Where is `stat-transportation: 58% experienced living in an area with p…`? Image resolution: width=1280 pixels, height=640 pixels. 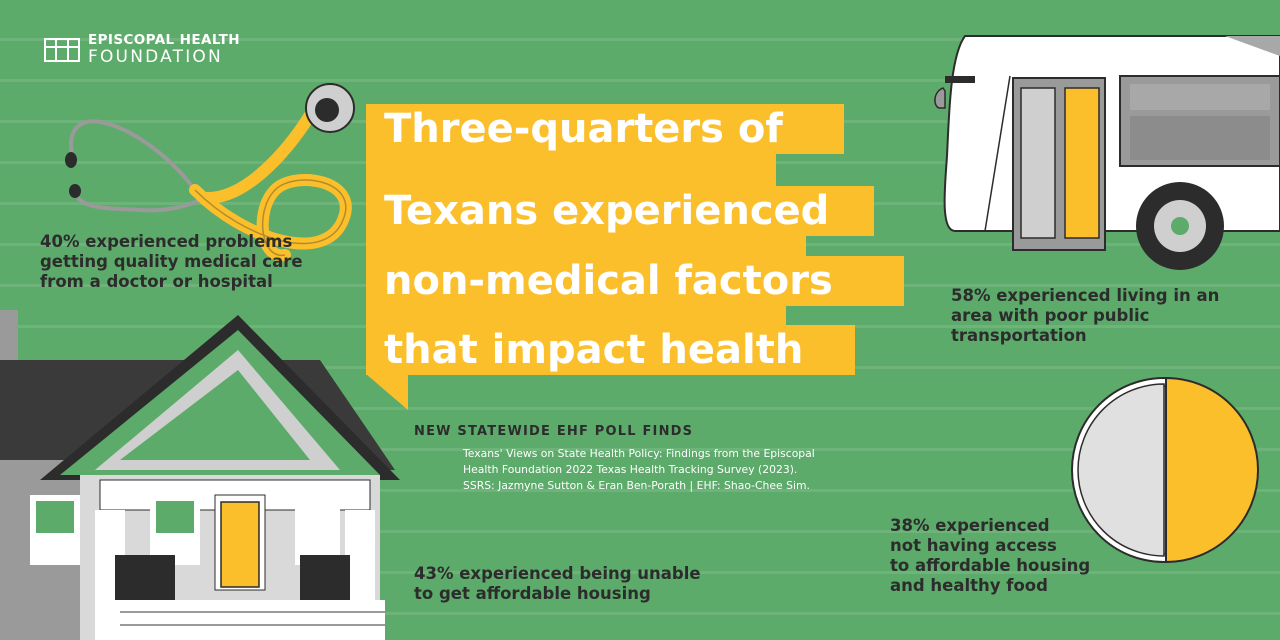 stat-transportation: 58% experienced living in an area with p… is located at coordinates (1085, 316).